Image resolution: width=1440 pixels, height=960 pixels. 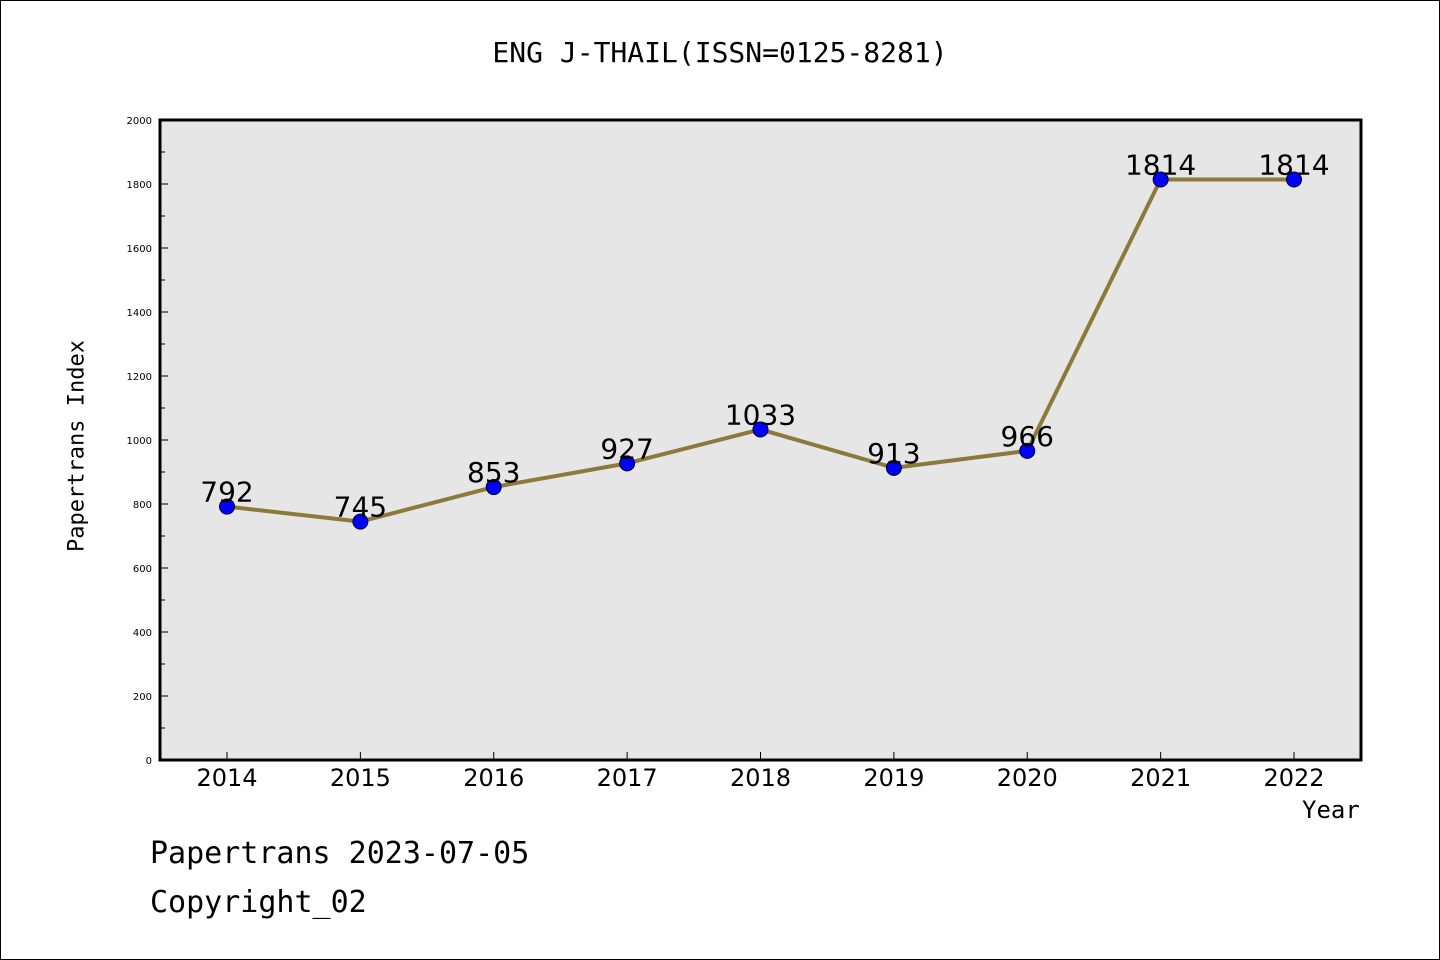 I want to click on data-label: 853, so click(x=493, y=472).